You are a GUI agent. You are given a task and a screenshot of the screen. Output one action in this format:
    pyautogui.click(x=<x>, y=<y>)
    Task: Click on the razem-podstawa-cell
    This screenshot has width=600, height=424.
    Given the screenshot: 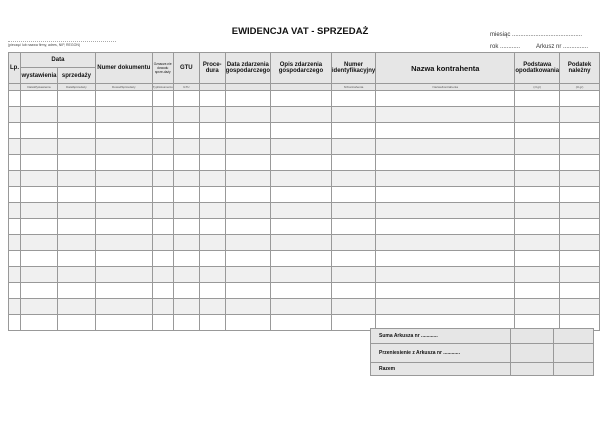 What is the action you would take?
    pyautogui.click(x=532, y=369)
    